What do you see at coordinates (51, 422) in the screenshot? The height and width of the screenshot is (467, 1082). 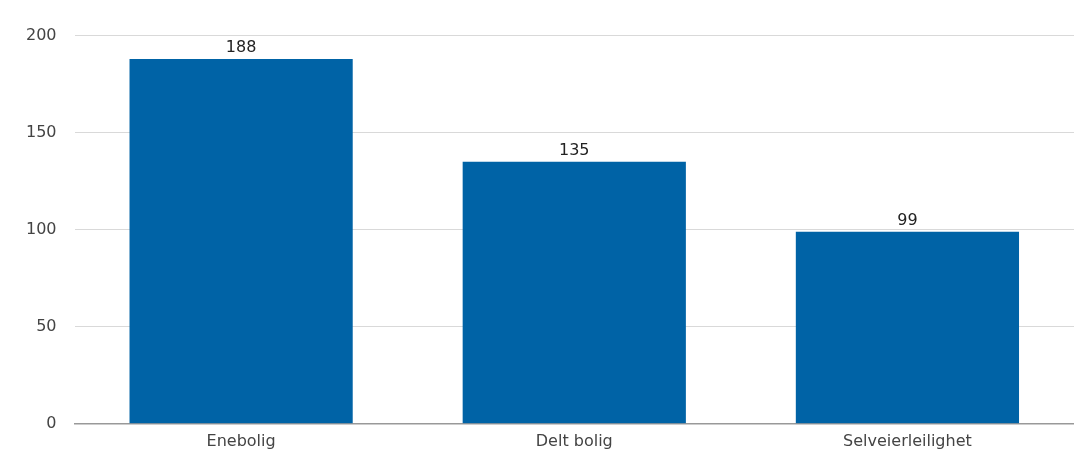 I see `y-tick-label: 0` at bounding box center [51, 422].